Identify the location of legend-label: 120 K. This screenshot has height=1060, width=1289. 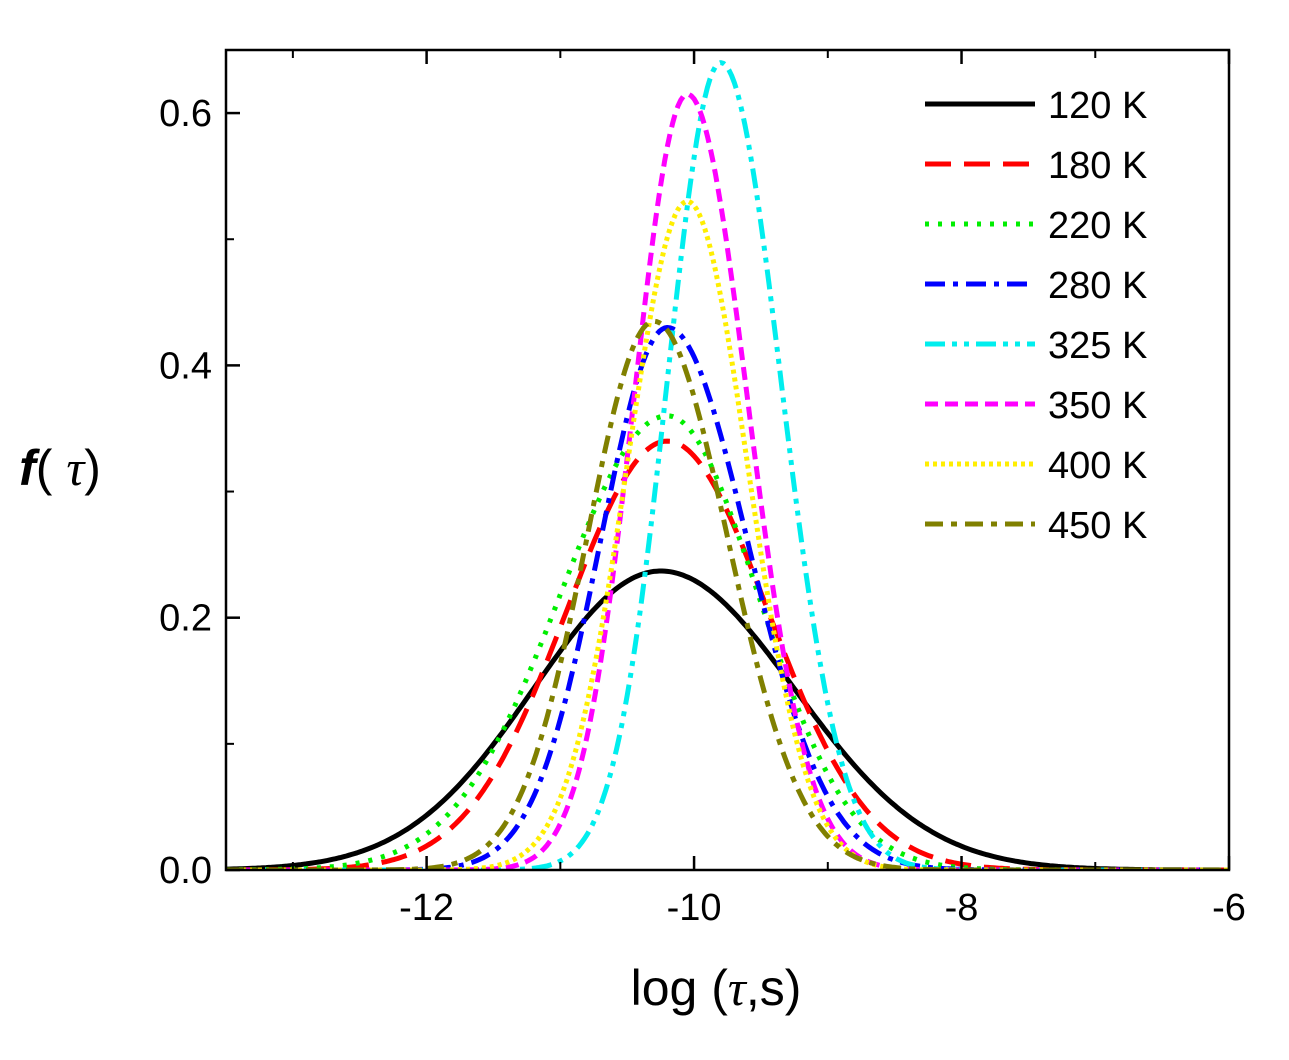
(1097, 106).